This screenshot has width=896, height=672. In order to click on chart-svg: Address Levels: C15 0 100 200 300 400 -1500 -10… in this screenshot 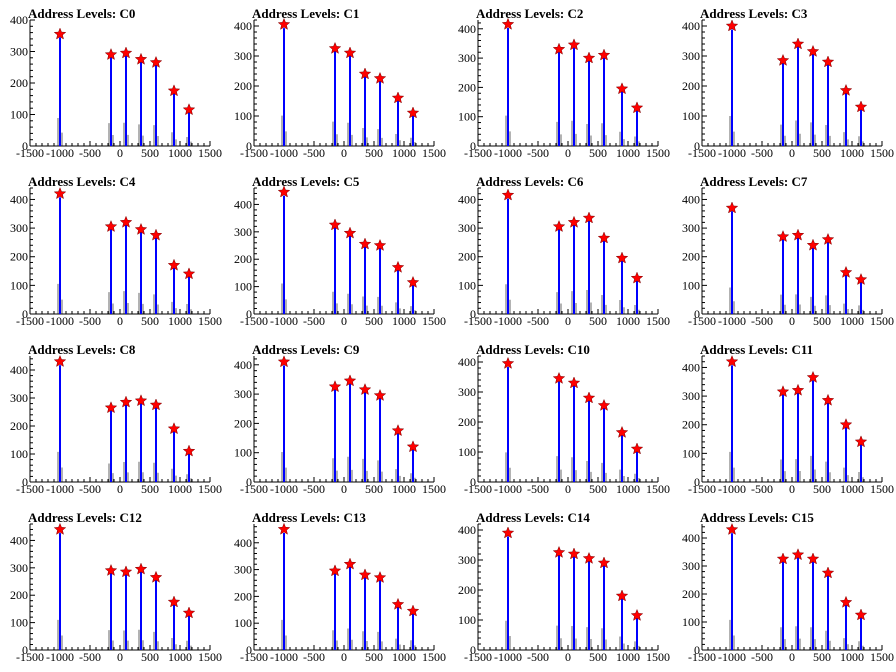, I will do `click(788, 587)`.